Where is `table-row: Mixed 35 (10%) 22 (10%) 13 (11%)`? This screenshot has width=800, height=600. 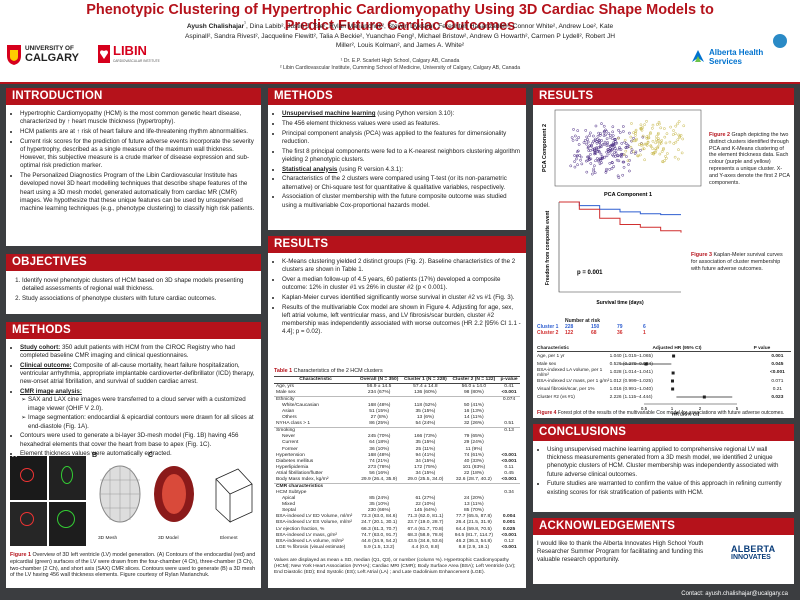 table-row: Mixed 35 (10%) 22 (10%) 13 (11%) is located at coordinates (397, 505).